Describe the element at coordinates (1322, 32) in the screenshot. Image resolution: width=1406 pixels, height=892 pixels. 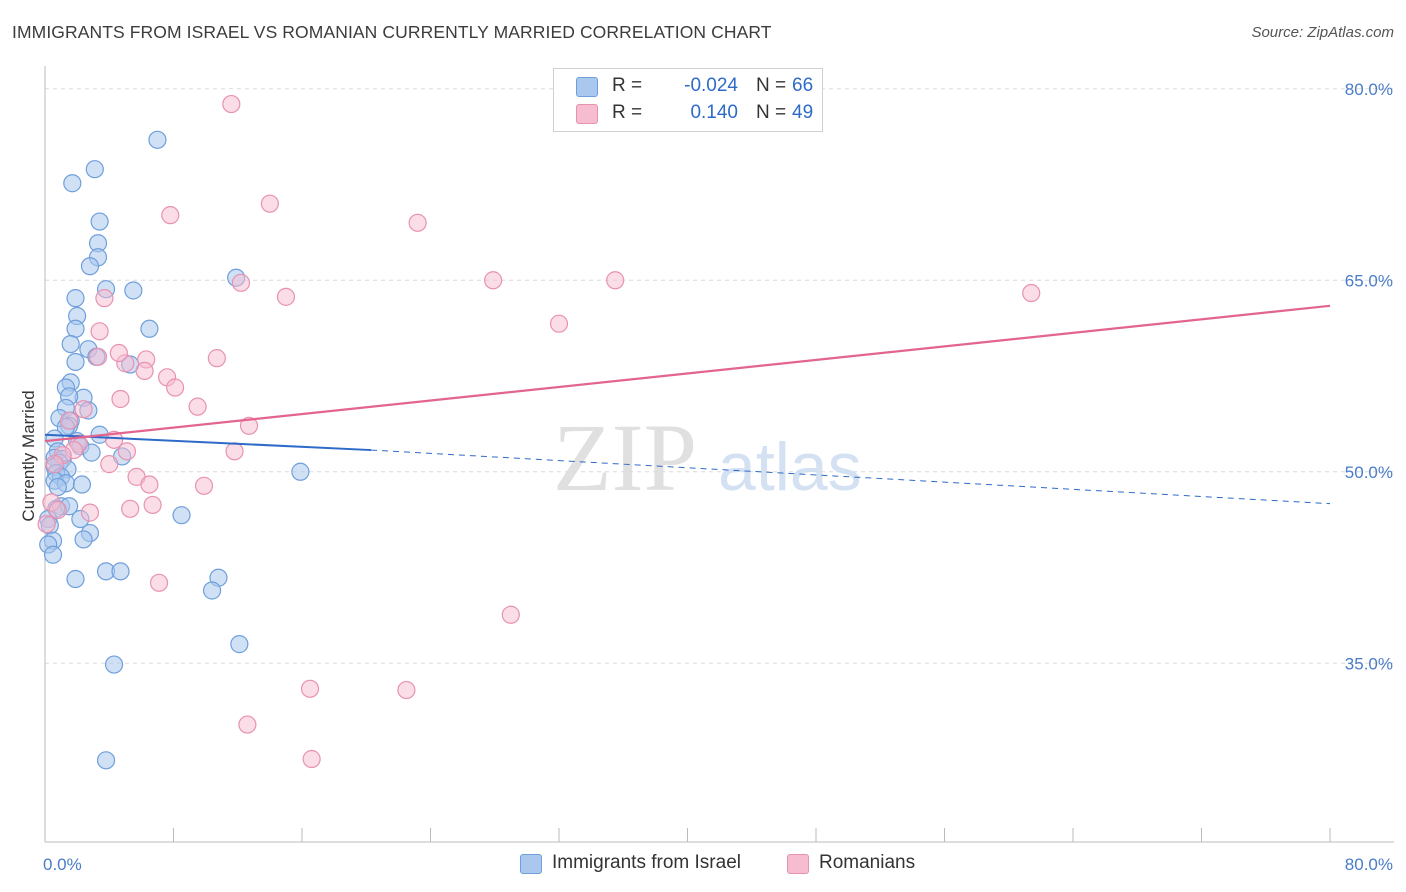
I see `source-label: Source: ZipAtlas.com` at that location.